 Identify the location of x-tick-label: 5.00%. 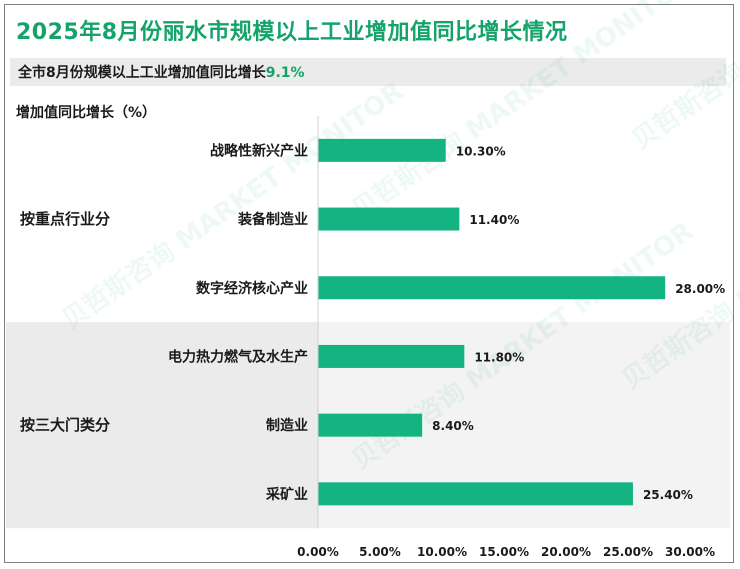
(380, 552).